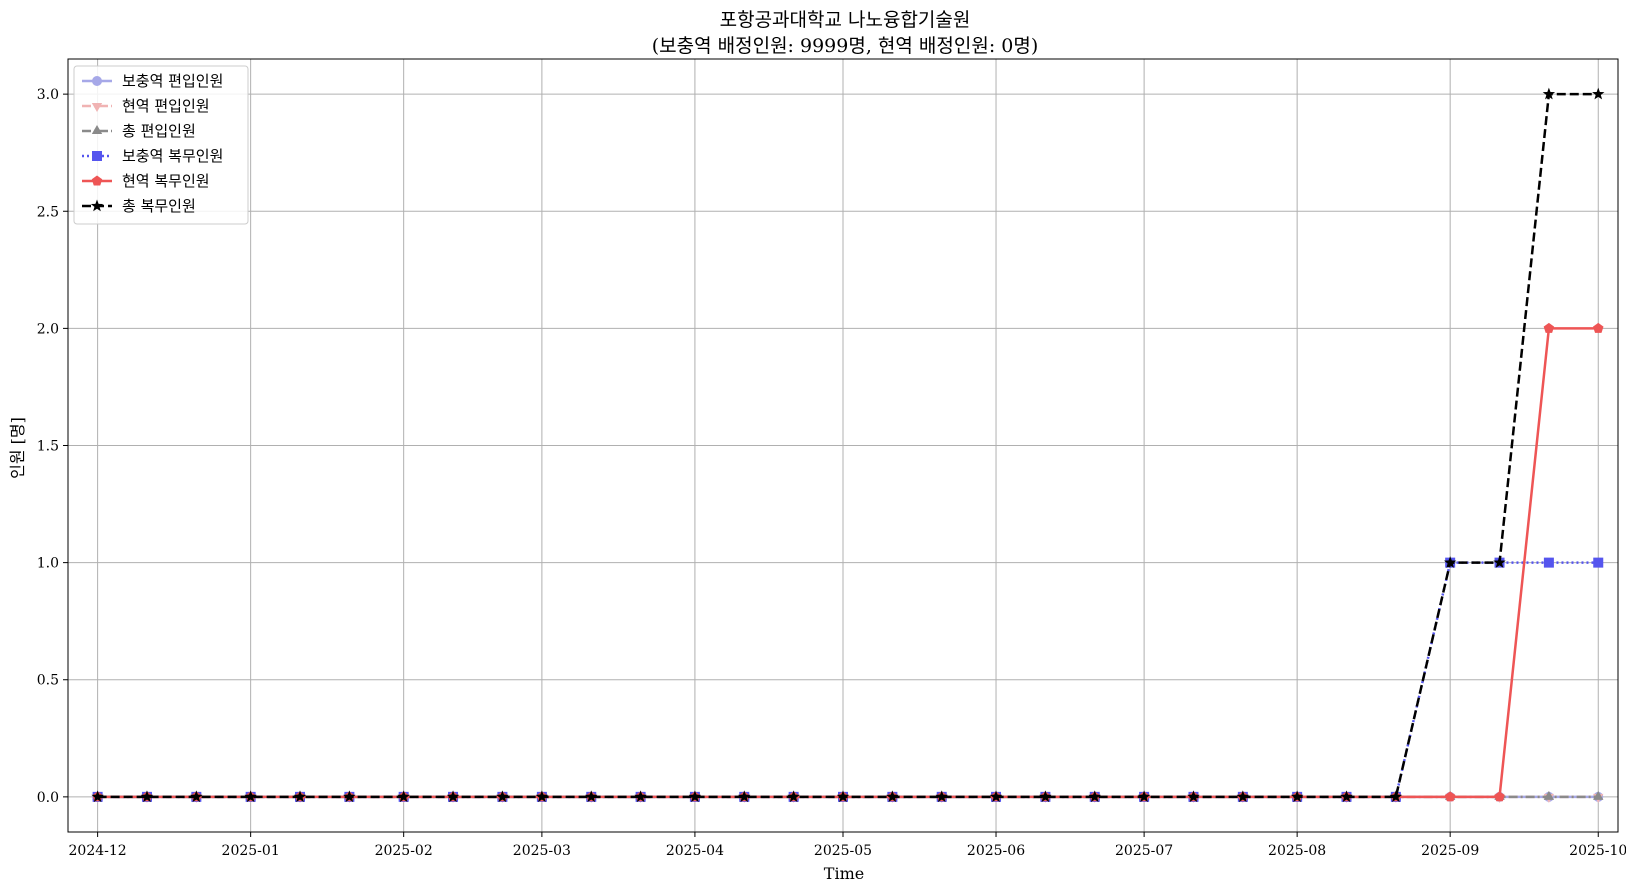 This screenshot has height=890, width=1626. Describe the element at coordinates (844, 873) in the screenshot. I see `x-axis-label: Time` at that location.